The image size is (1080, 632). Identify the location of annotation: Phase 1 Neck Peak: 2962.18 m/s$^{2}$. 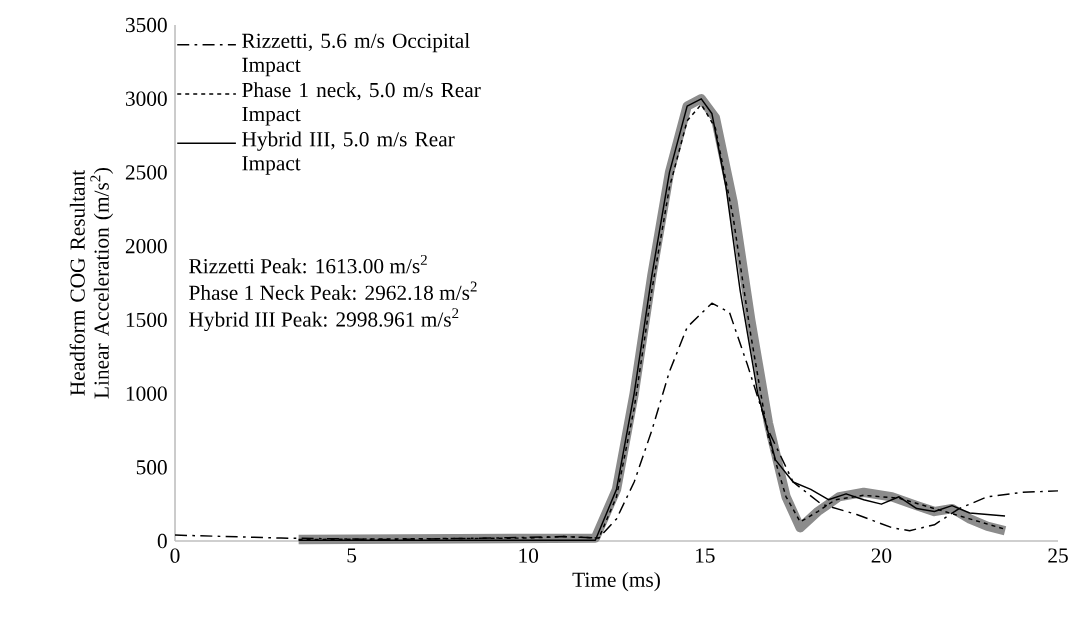
(333, 291).